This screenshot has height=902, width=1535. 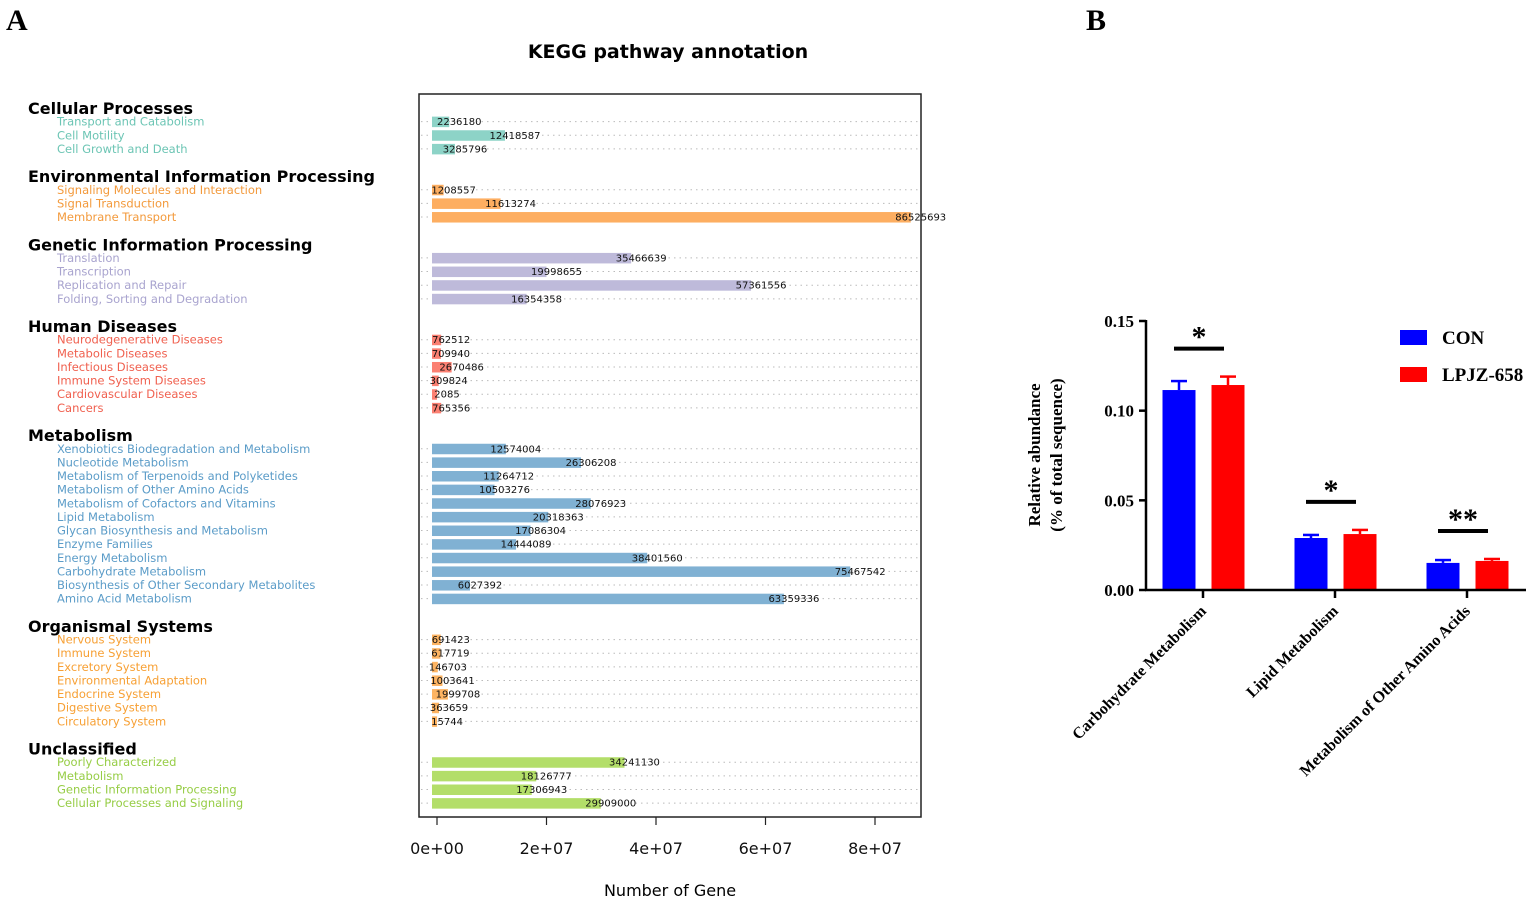 I want to click on y-tick-label: 0.10, so click(x=1119, y=411).